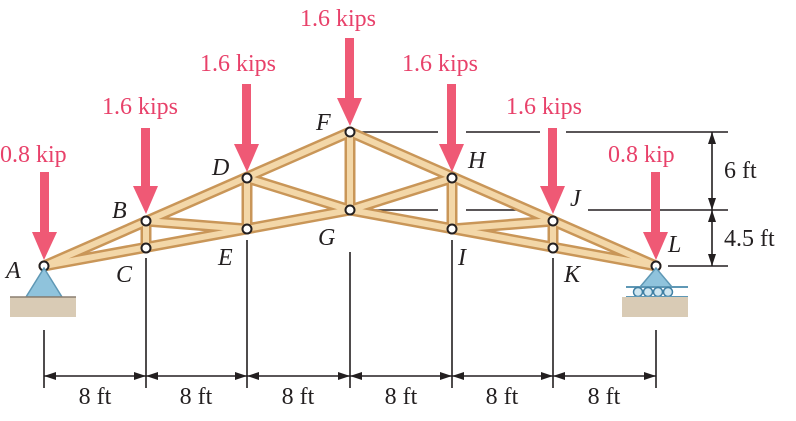 Image resolution: width=796 pixels, height=421 pixels. Describe the element at coordinates (225, 258) in the screenshot. I see `node-label-e: E` at that location.